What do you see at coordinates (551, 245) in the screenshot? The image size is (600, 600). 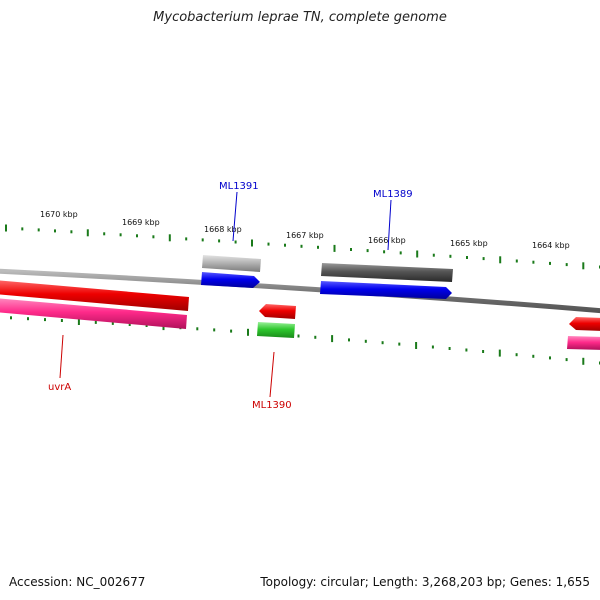 I see `tick-label-1664: 1664 kbp` at bounding box center [551, 245].